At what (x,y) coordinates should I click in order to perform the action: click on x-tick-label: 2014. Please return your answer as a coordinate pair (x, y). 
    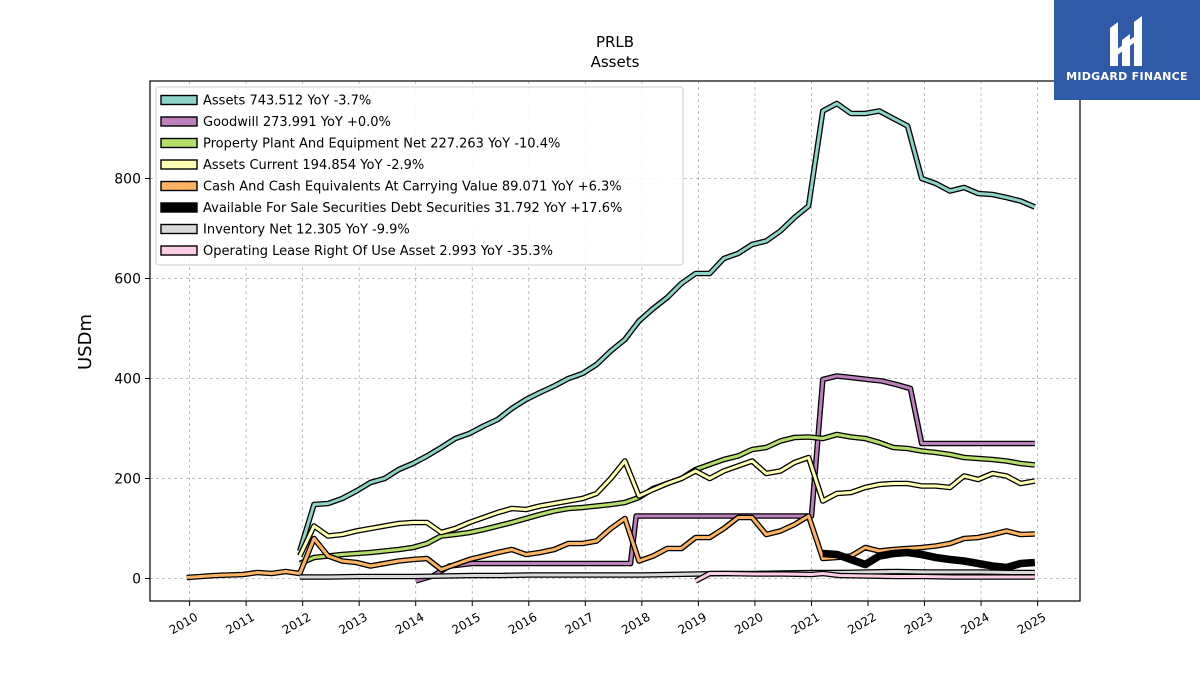
    Looking at the image, I should click on (409, 623).